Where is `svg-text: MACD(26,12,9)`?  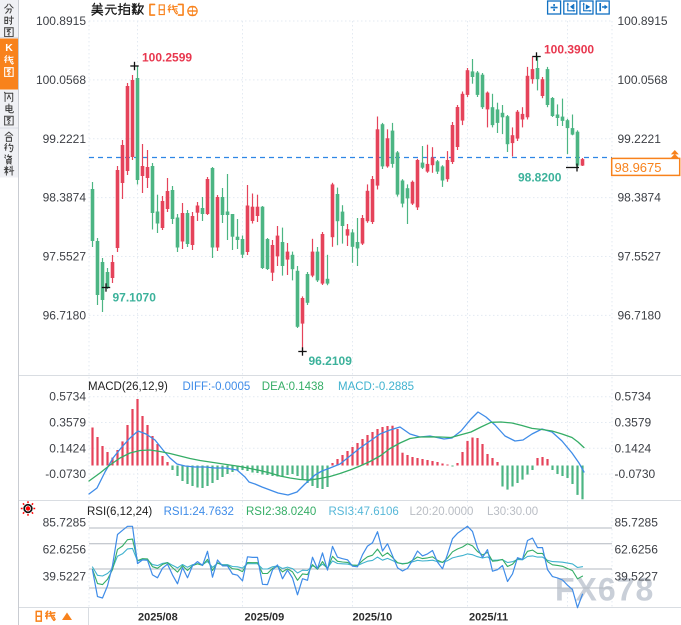 svg-text: MACD(26,12,9) is located at coordinates (128, 387).